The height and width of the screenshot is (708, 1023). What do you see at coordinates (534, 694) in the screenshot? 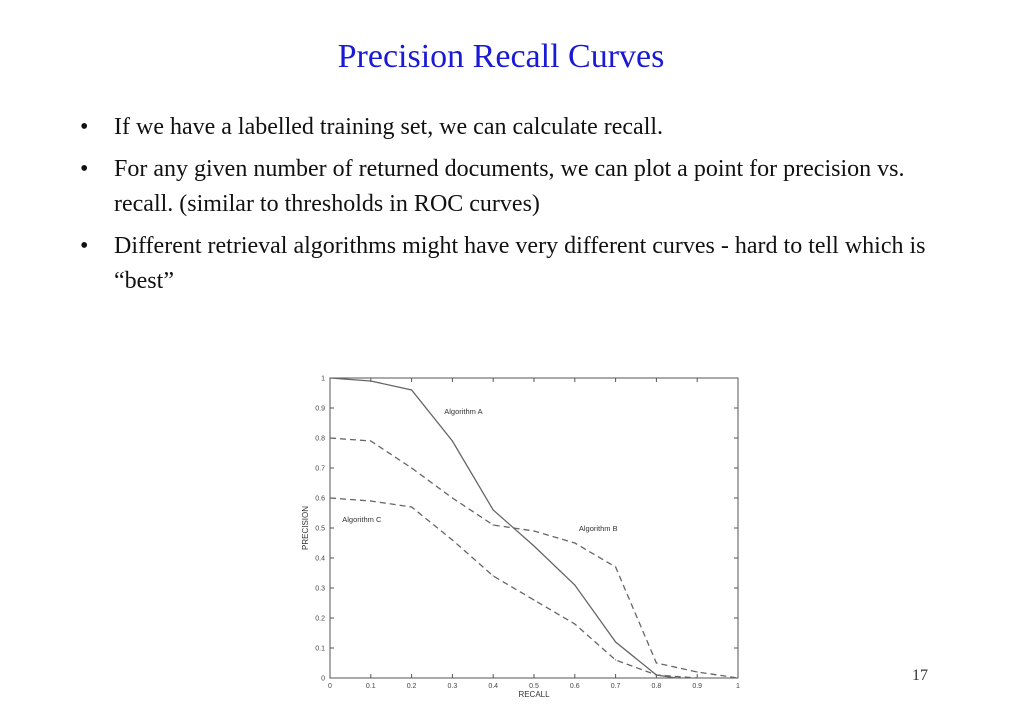
I see `x-axis-label: RECALL` at bounding box center [534, 694].